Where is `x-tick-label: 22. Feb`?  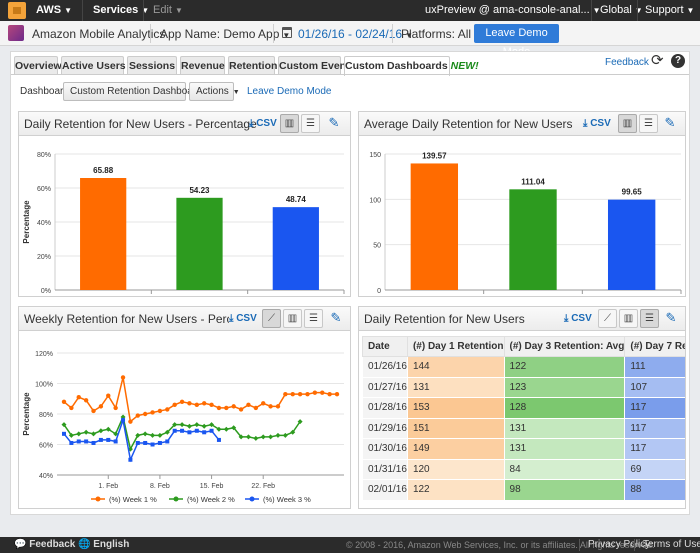 x-tick-label: 22. Feb is located at coordinates (263, 486).